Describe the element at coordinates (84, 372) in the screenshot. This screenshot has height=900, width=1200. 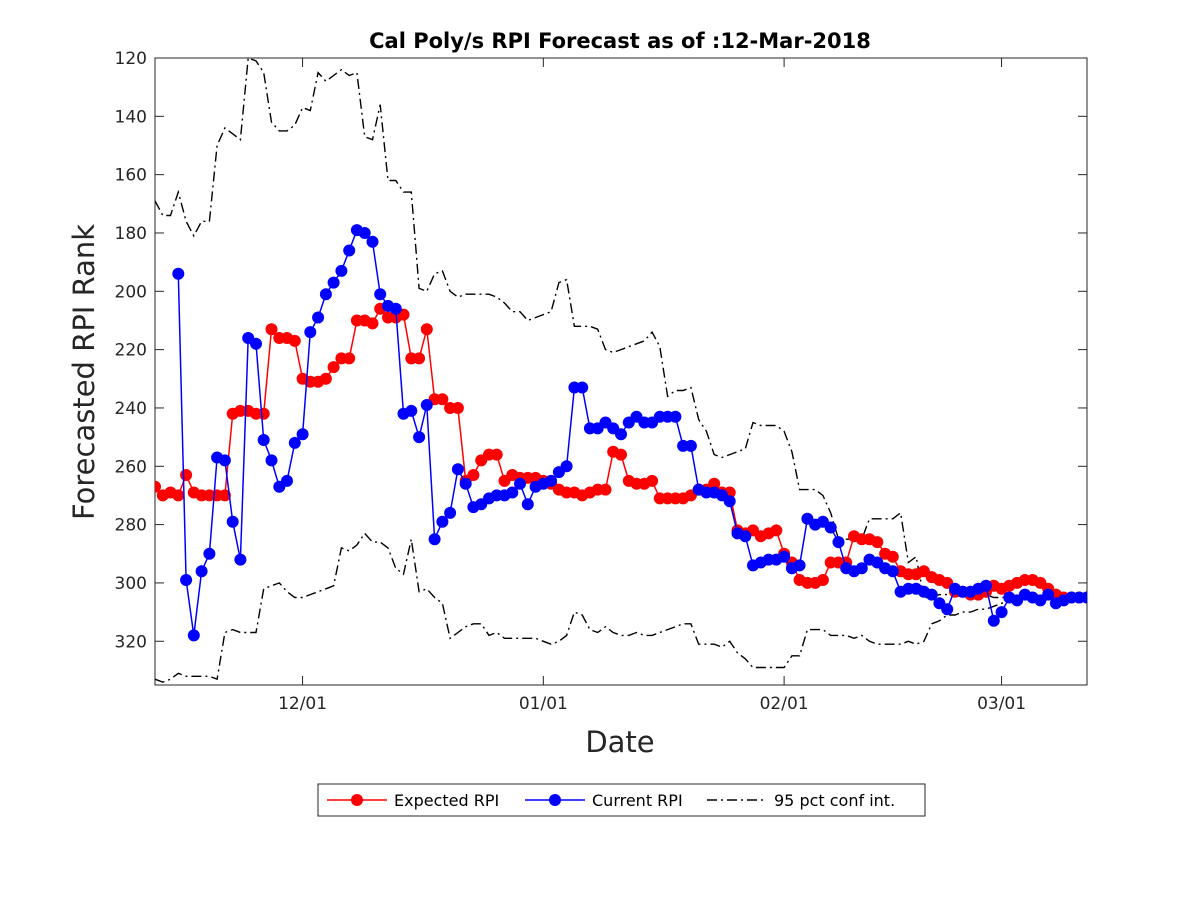
I see `y-axis-label: Forecasted RPI Rank` at that location.